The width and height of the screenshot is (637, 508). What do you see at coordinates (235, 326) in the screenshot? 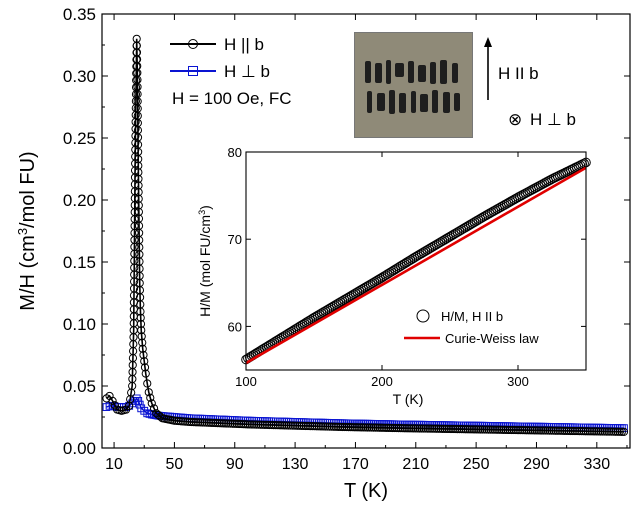
I see `inset-y-tick-label: 60` at bounding box center [235, 326].